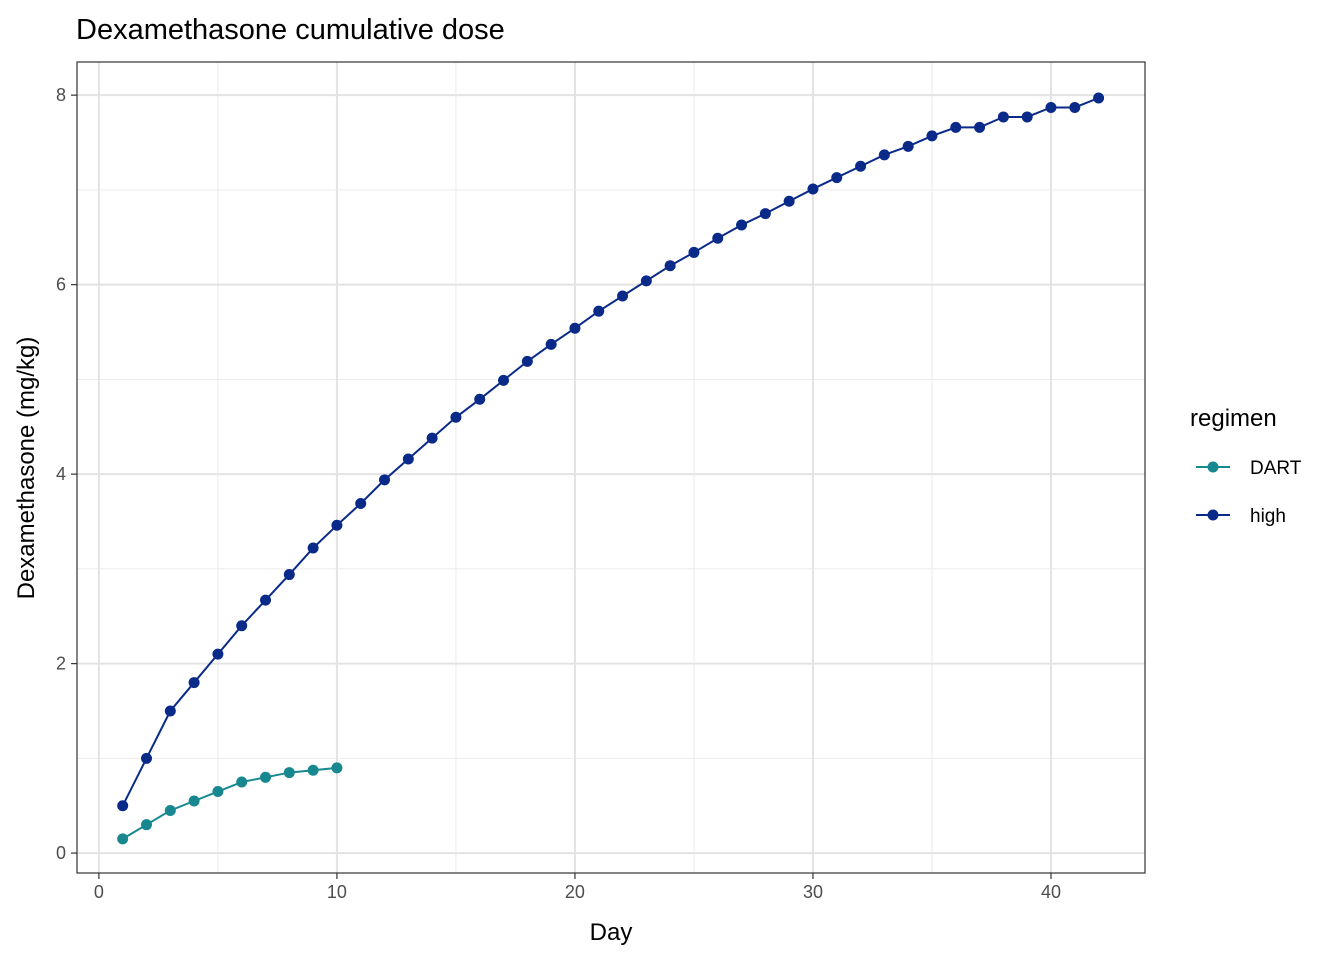 This screenshot has height=960, width=1344. What do you see at coordinates (813, 892) in the screenshot?
I see `x-tick-label: 30` at bounding box center [813, 892].